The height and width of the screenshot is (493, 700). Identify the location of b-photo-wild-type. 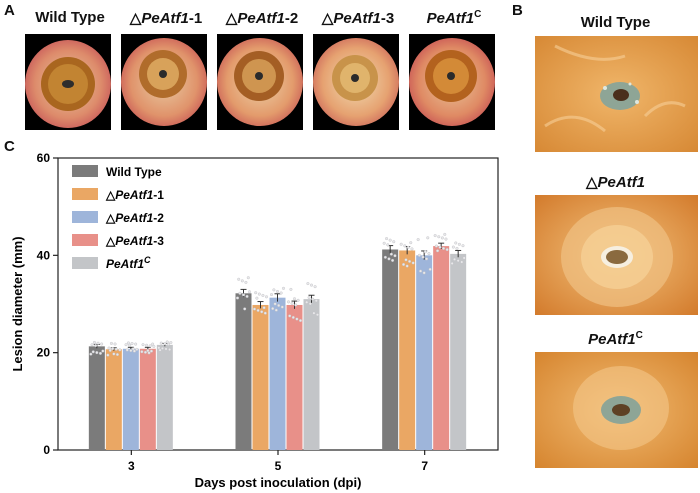
(616, 94).